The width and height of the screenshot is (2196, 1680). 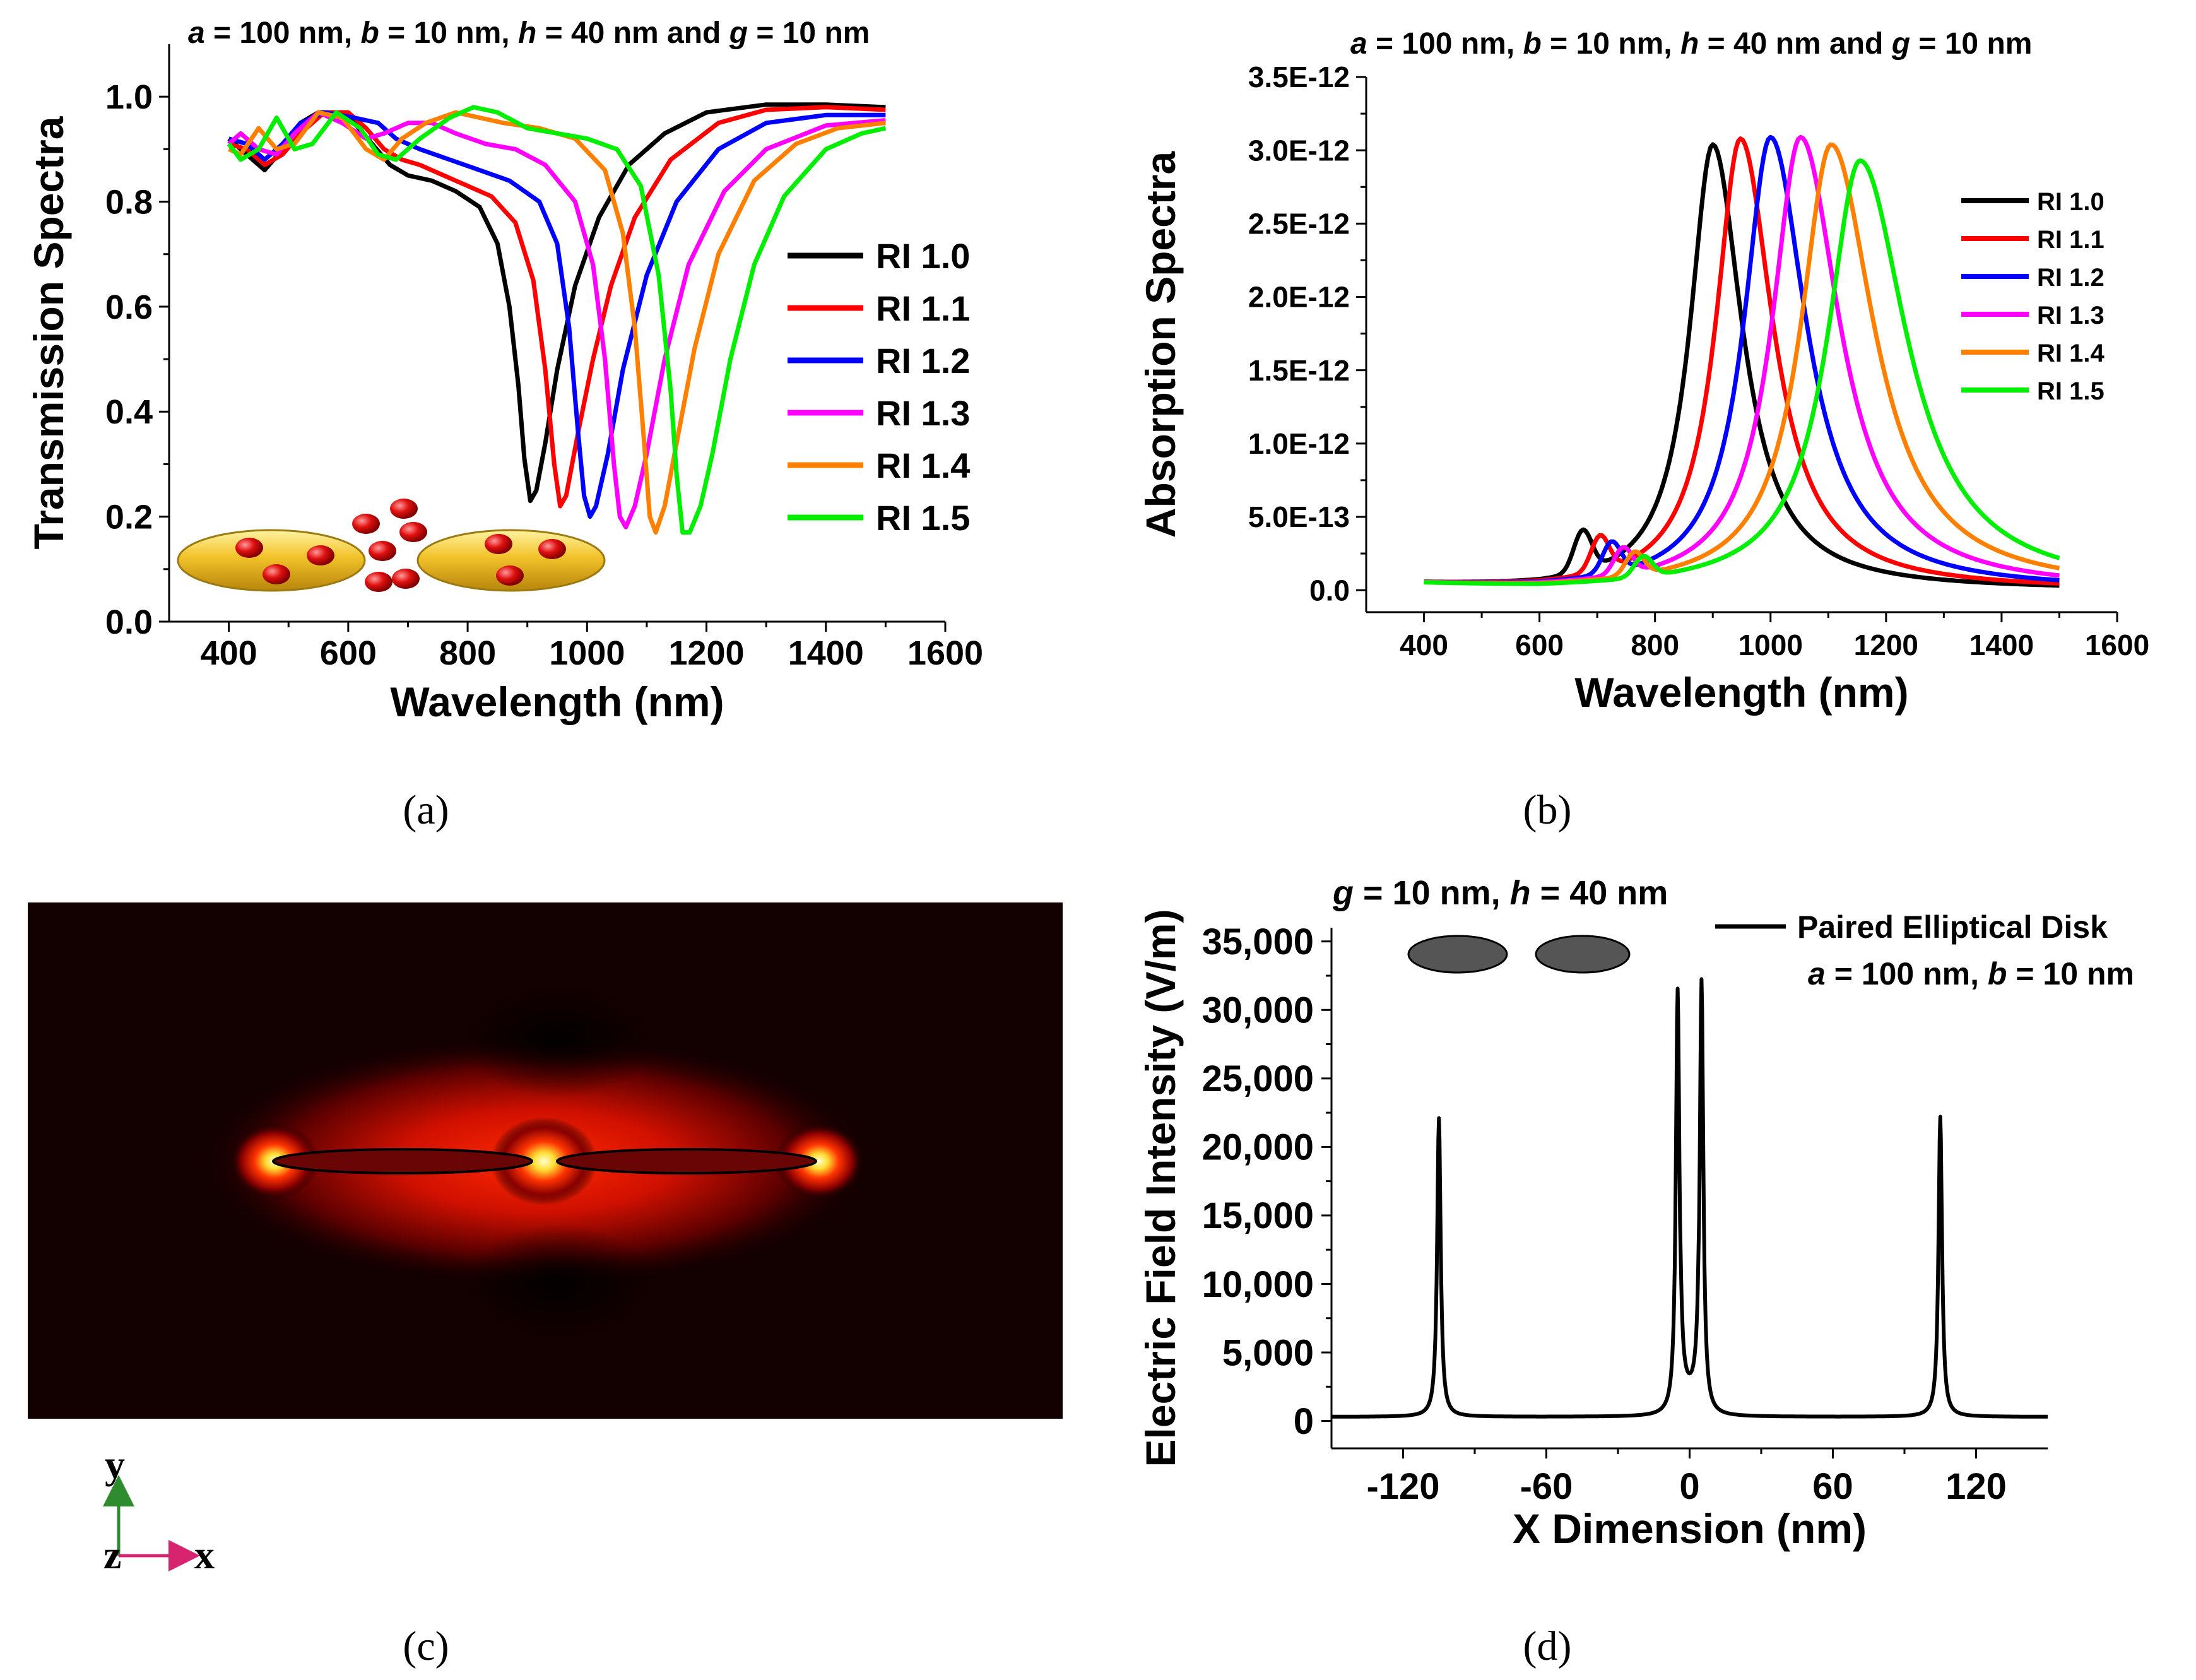 I want to click on y-tick-label: 0.6, so click(x=129, y=307).